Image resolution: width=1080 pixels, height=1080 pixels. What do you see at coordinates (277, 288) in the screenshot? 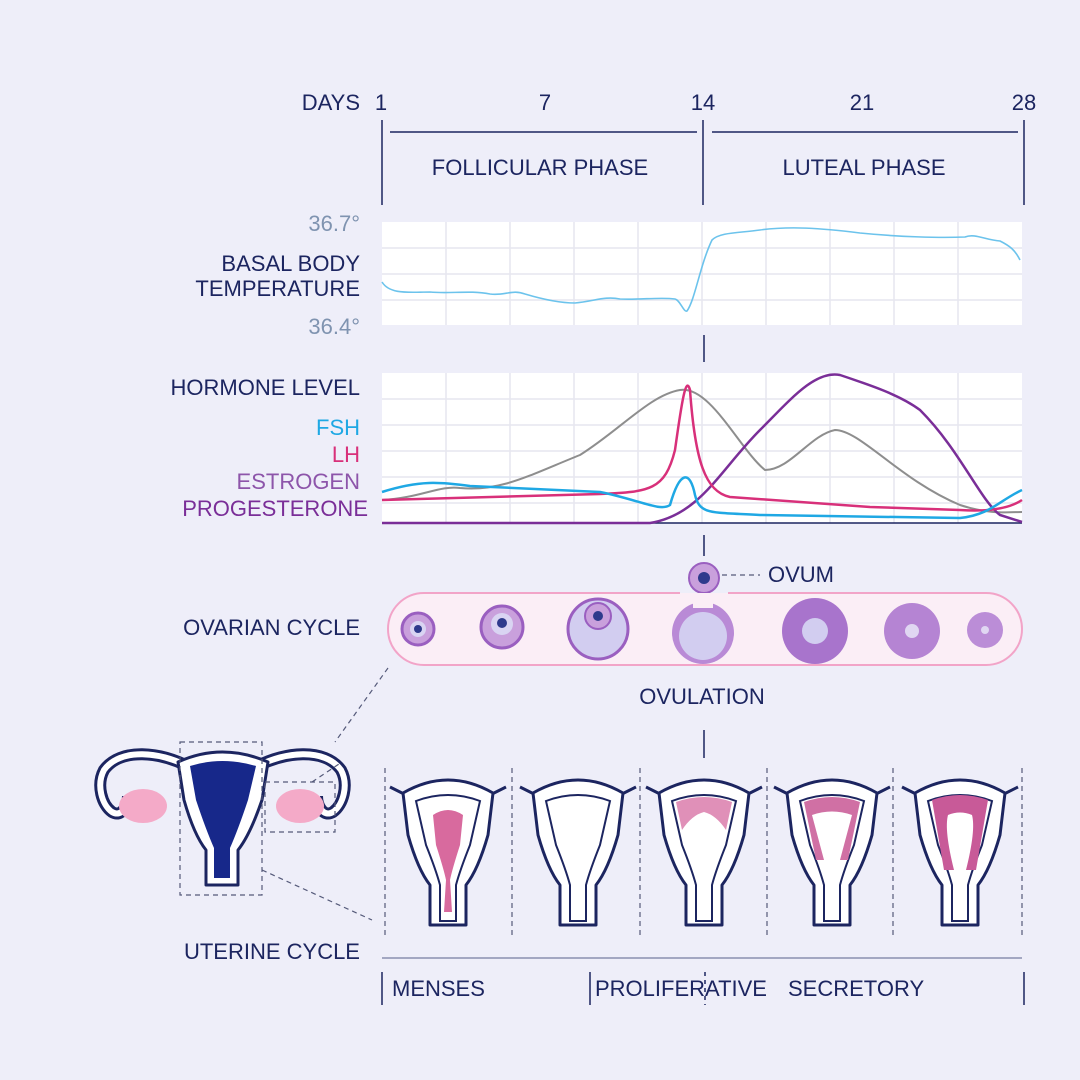
I see `temp-label: TEMPERATURE` at bounding box center [277, 288].